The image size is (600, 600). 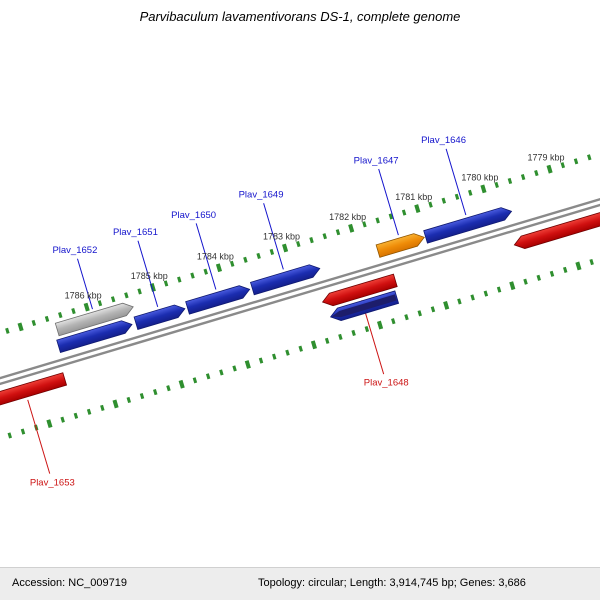 I want to click on kbp-label: 1779 kbp, so click(x=545, y=158).